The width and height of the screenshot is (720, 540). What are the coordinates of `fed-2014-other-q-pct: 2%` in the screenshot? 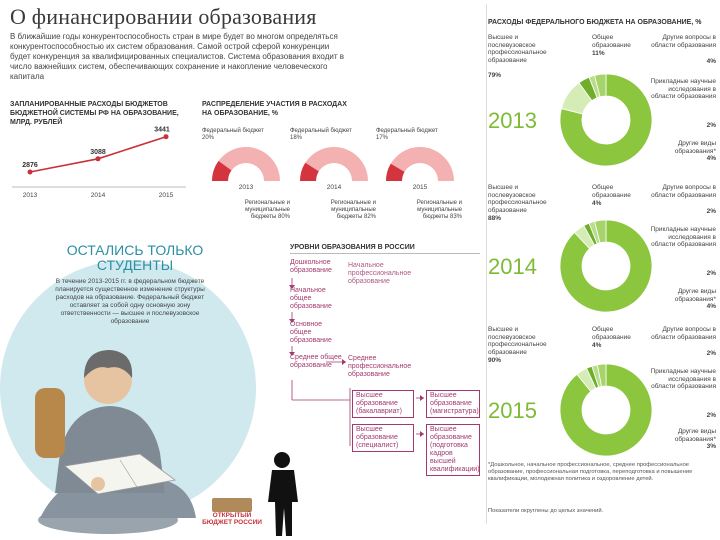 It's located at (711, 211).